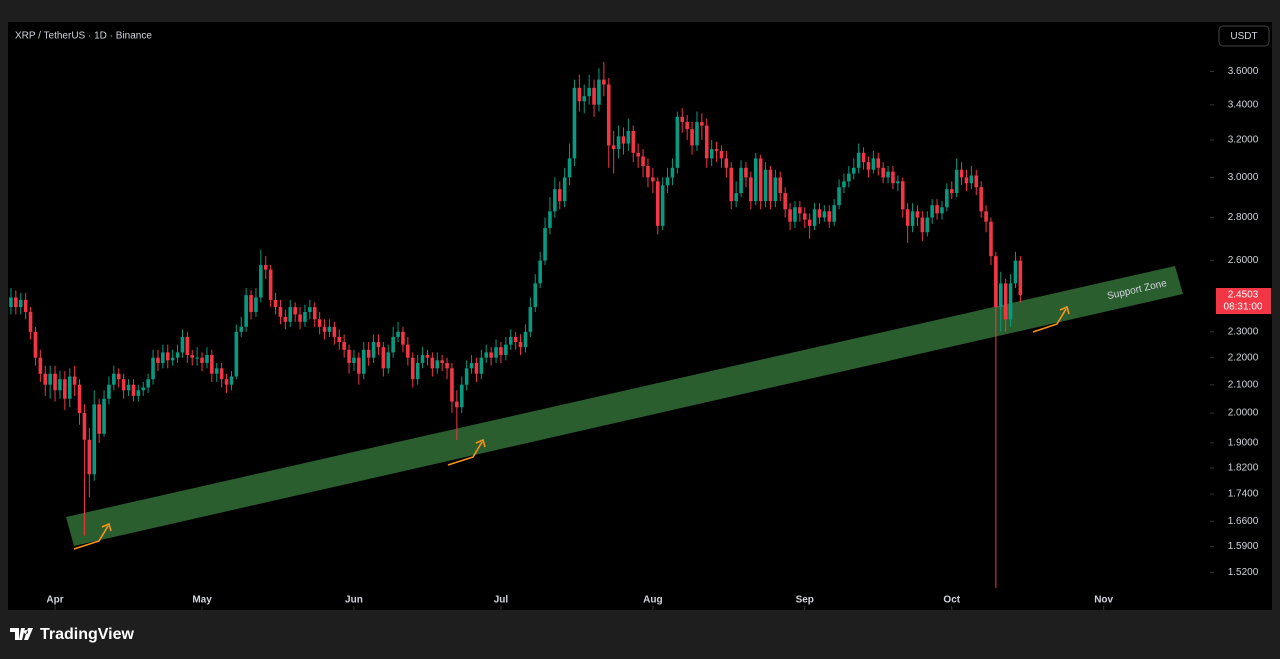  What do you see at coordinates (21, 634) in the screenshot?
I see `logo-icon` at bounding box center [21, 634].